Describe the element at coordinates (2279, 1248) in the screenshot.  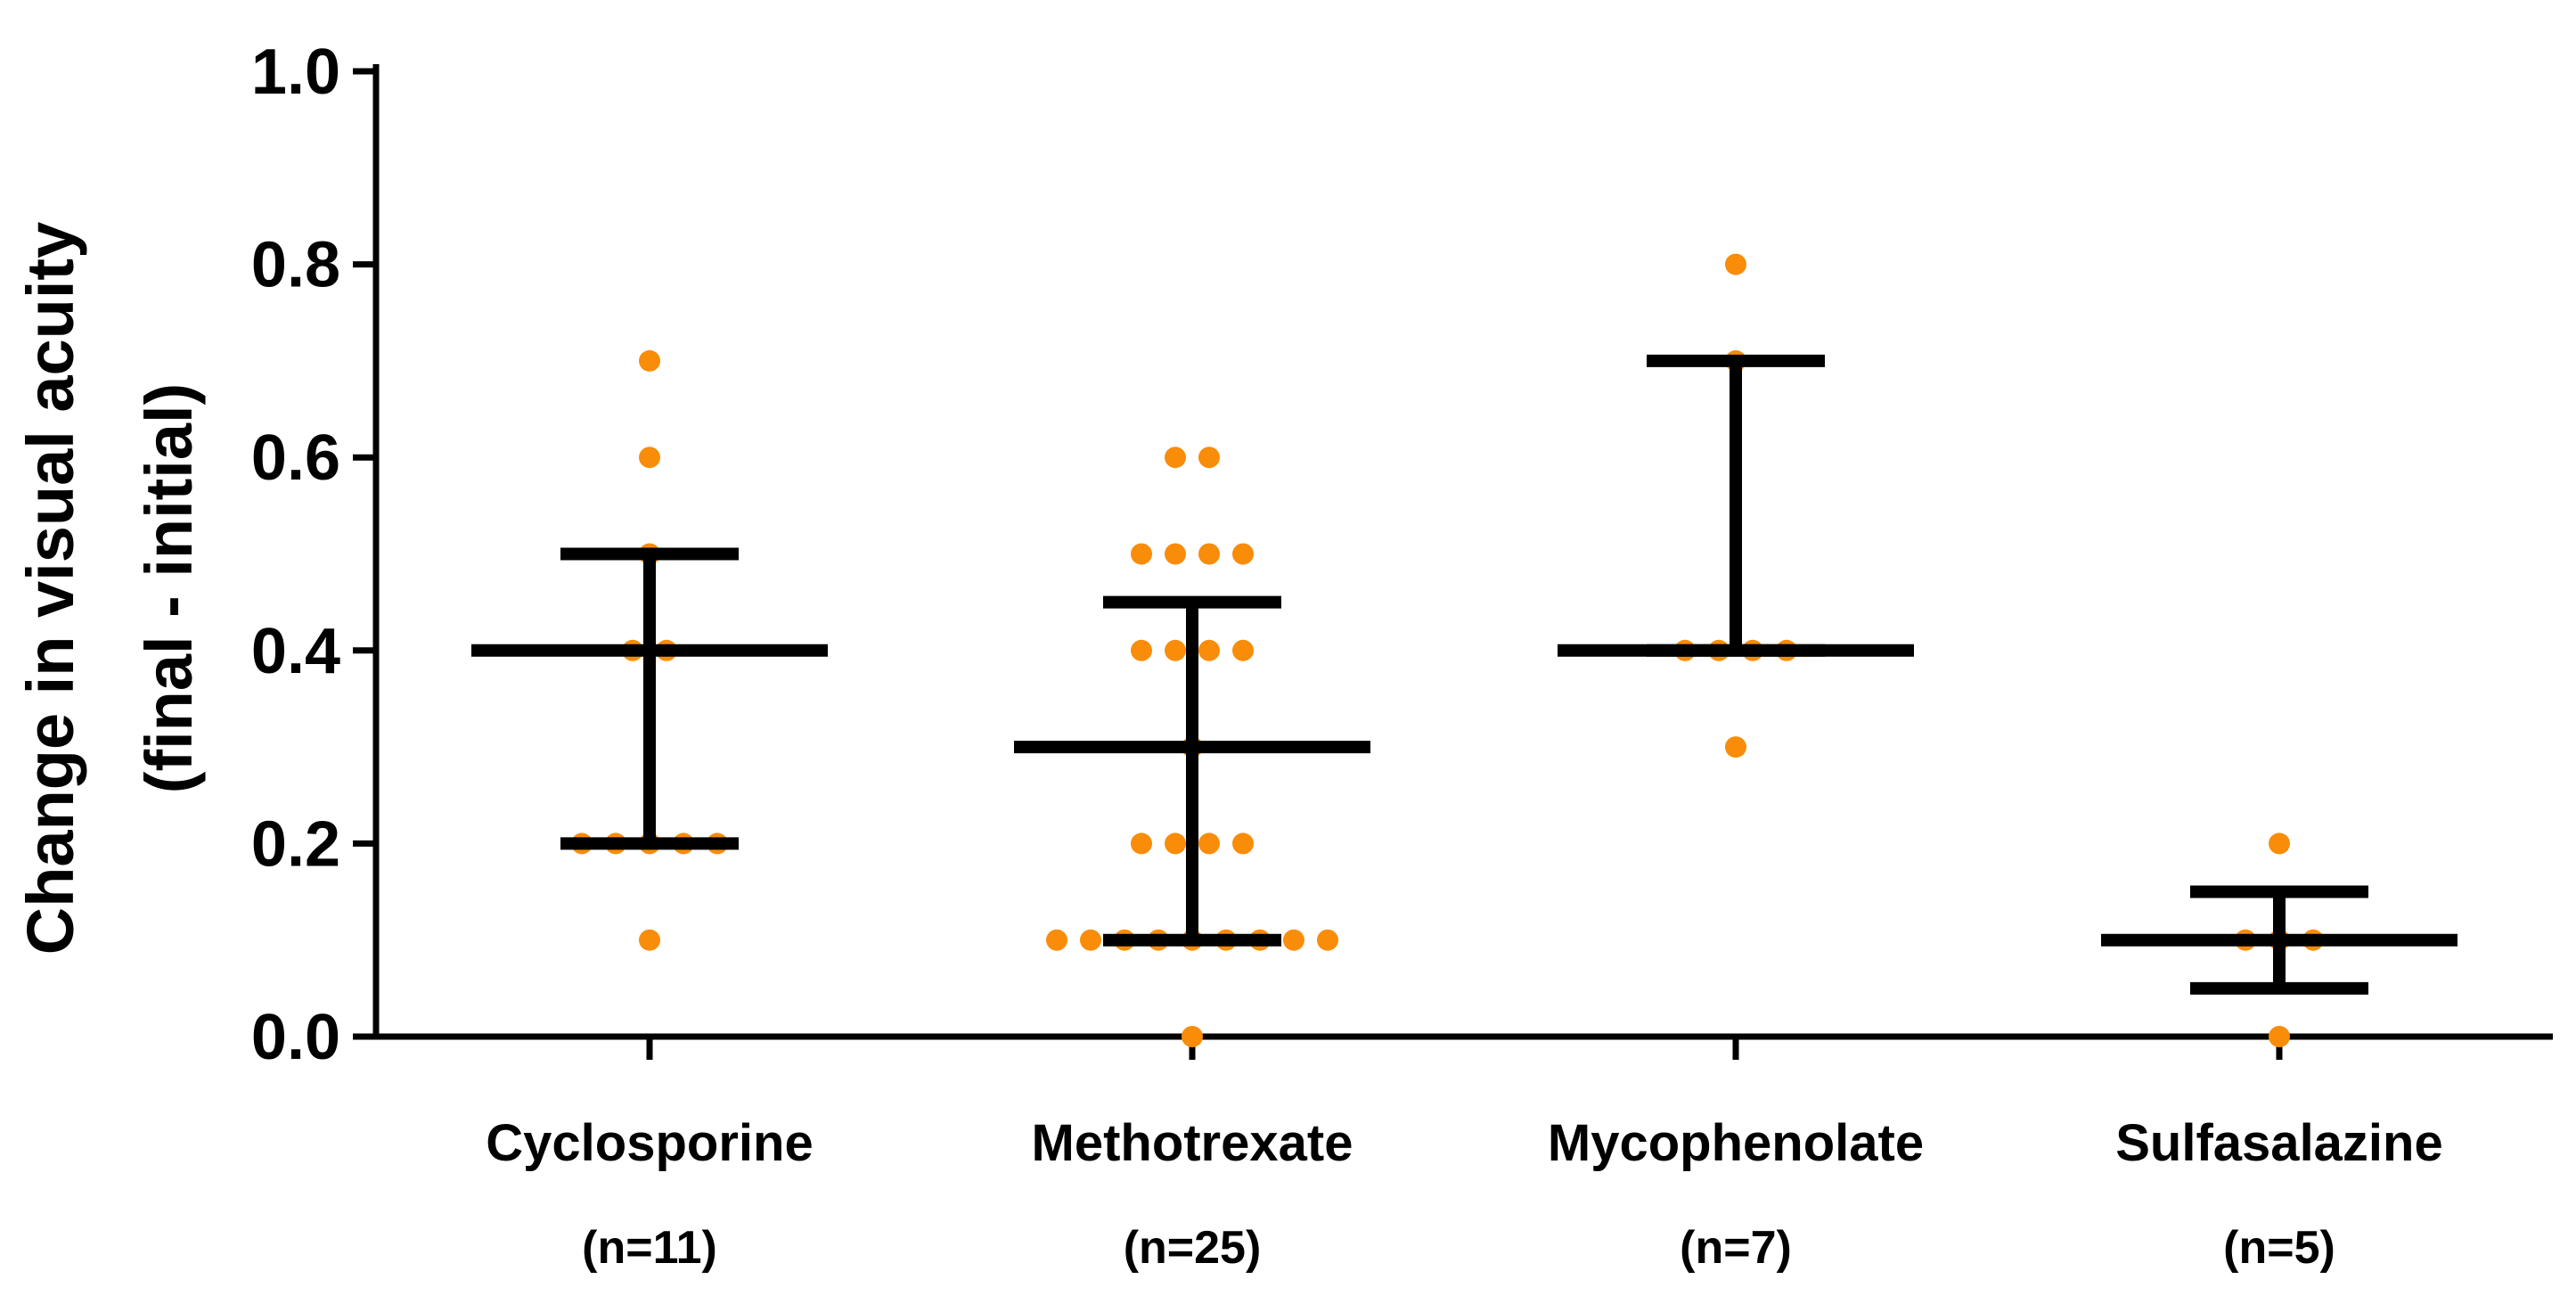
I see `sample-size-label: (n=5)` at that location.